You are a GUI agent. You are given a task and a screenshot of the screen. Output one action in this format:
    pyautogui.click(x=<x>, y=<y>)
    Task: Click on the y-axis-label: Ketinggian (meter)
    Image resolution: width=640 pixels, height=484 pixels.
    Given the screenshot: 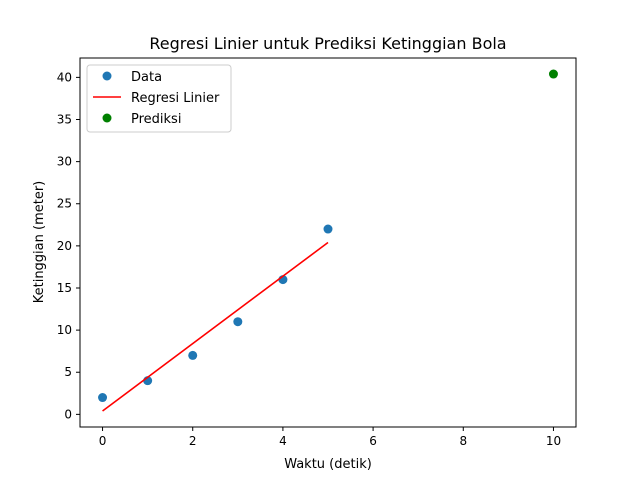 What is the action you would take?
    pyautogui.click(x=39, y=242)
    